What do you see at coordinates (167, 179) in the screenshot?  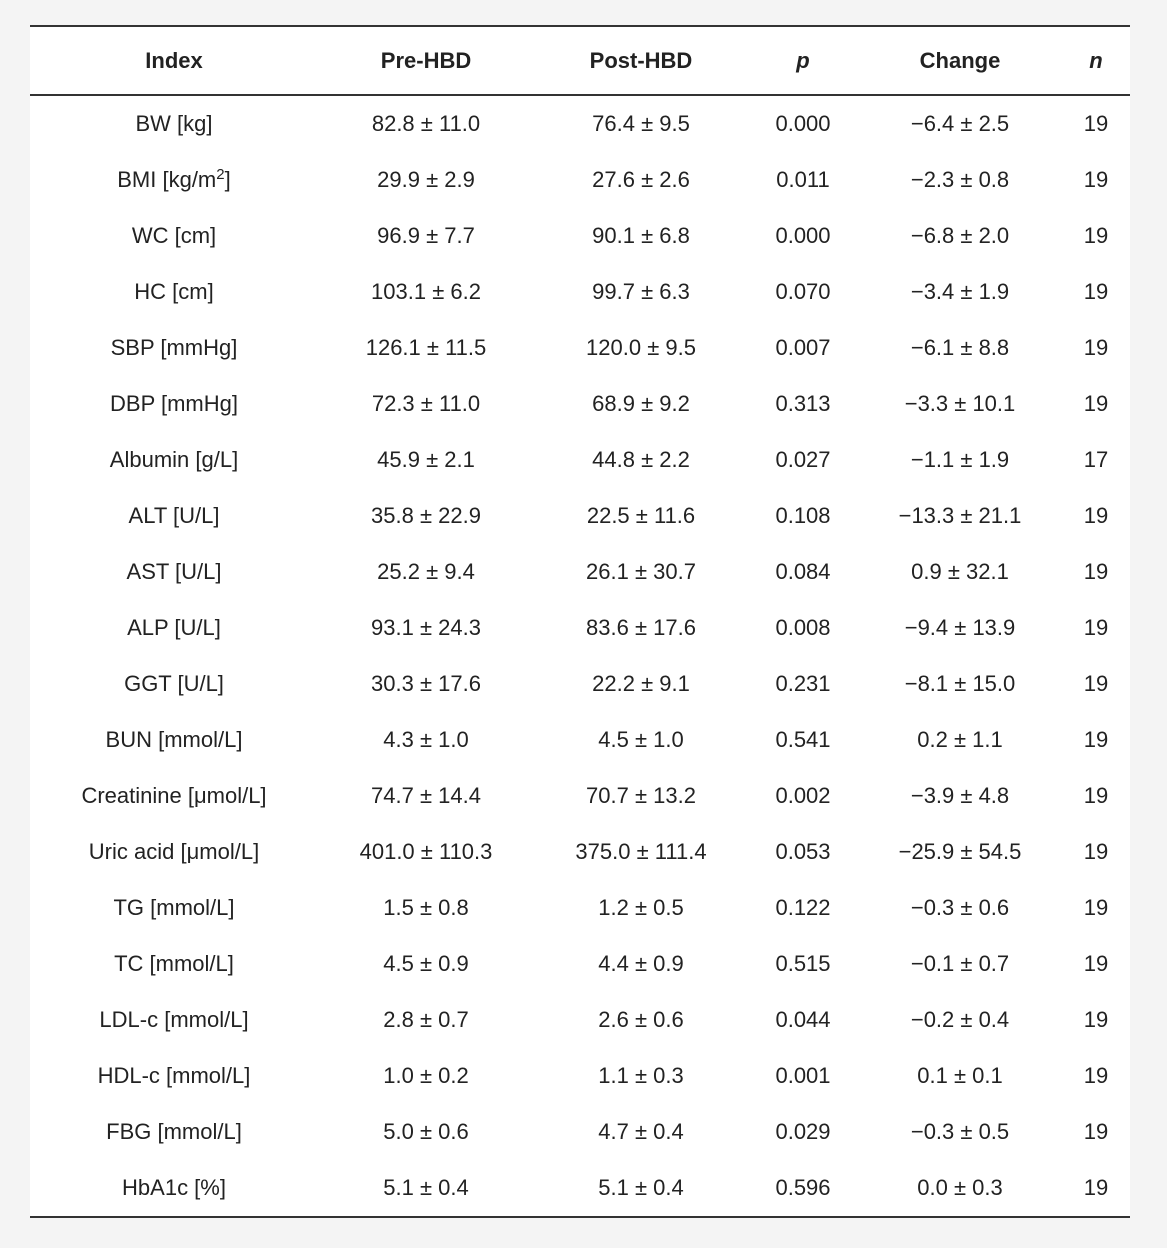 I see `index-label: BMI [kg/m` at bounding box center [167, 179].